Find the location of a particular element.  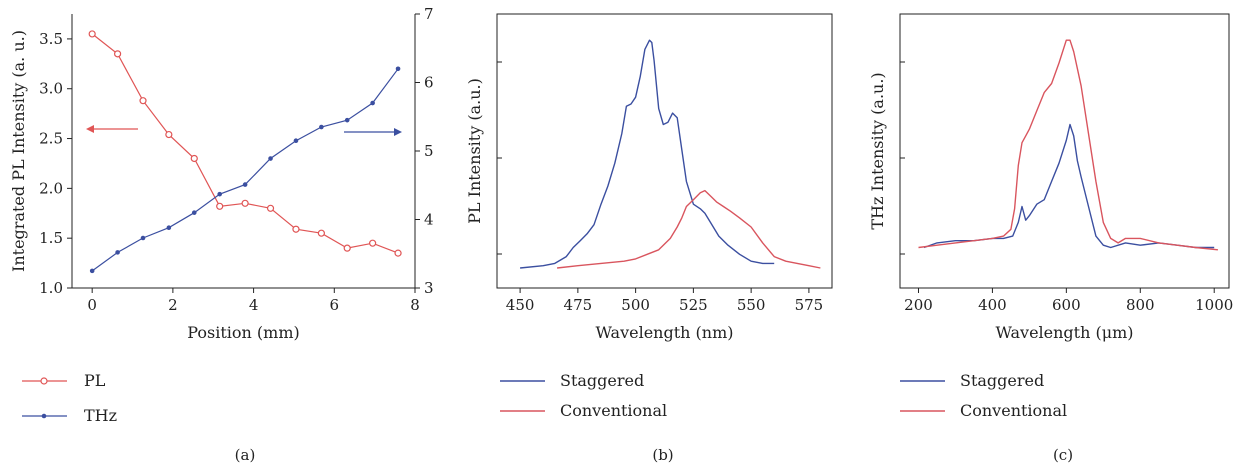

legend-thz-label: THz is located at coordinates (100, 415).